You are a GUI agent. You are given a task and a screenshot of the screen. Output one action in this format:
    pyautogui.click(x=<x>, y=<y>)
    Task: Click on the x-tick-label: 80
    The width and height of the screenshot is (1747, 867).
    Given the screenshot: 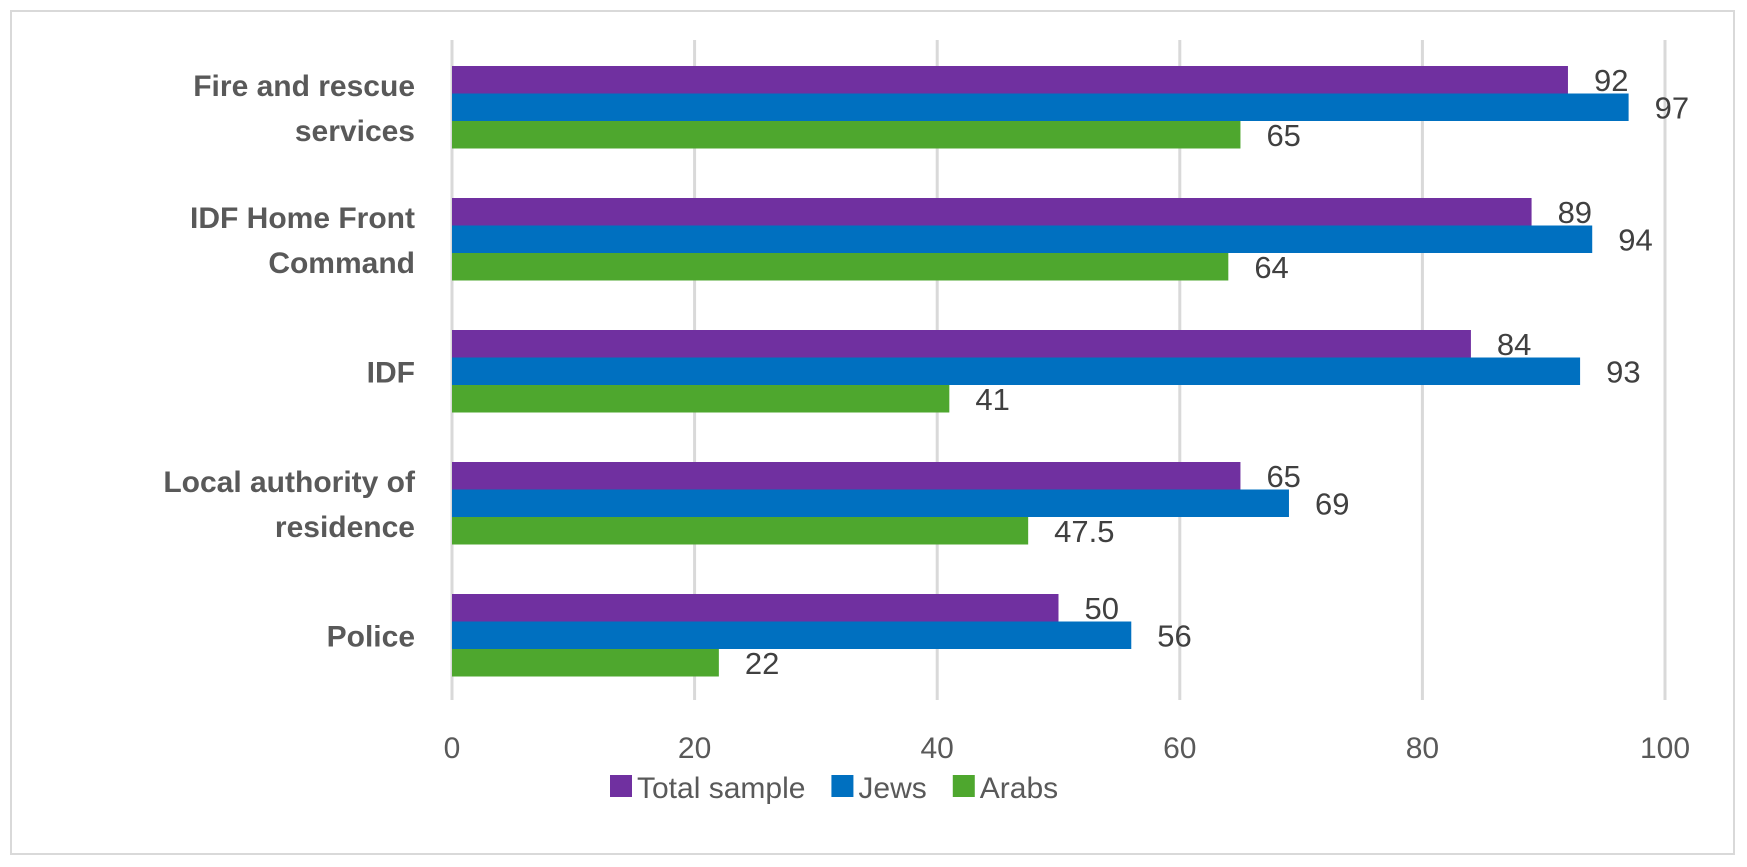 What is the action you would take?
    pyautogui.click(x=1422, y=748)
    